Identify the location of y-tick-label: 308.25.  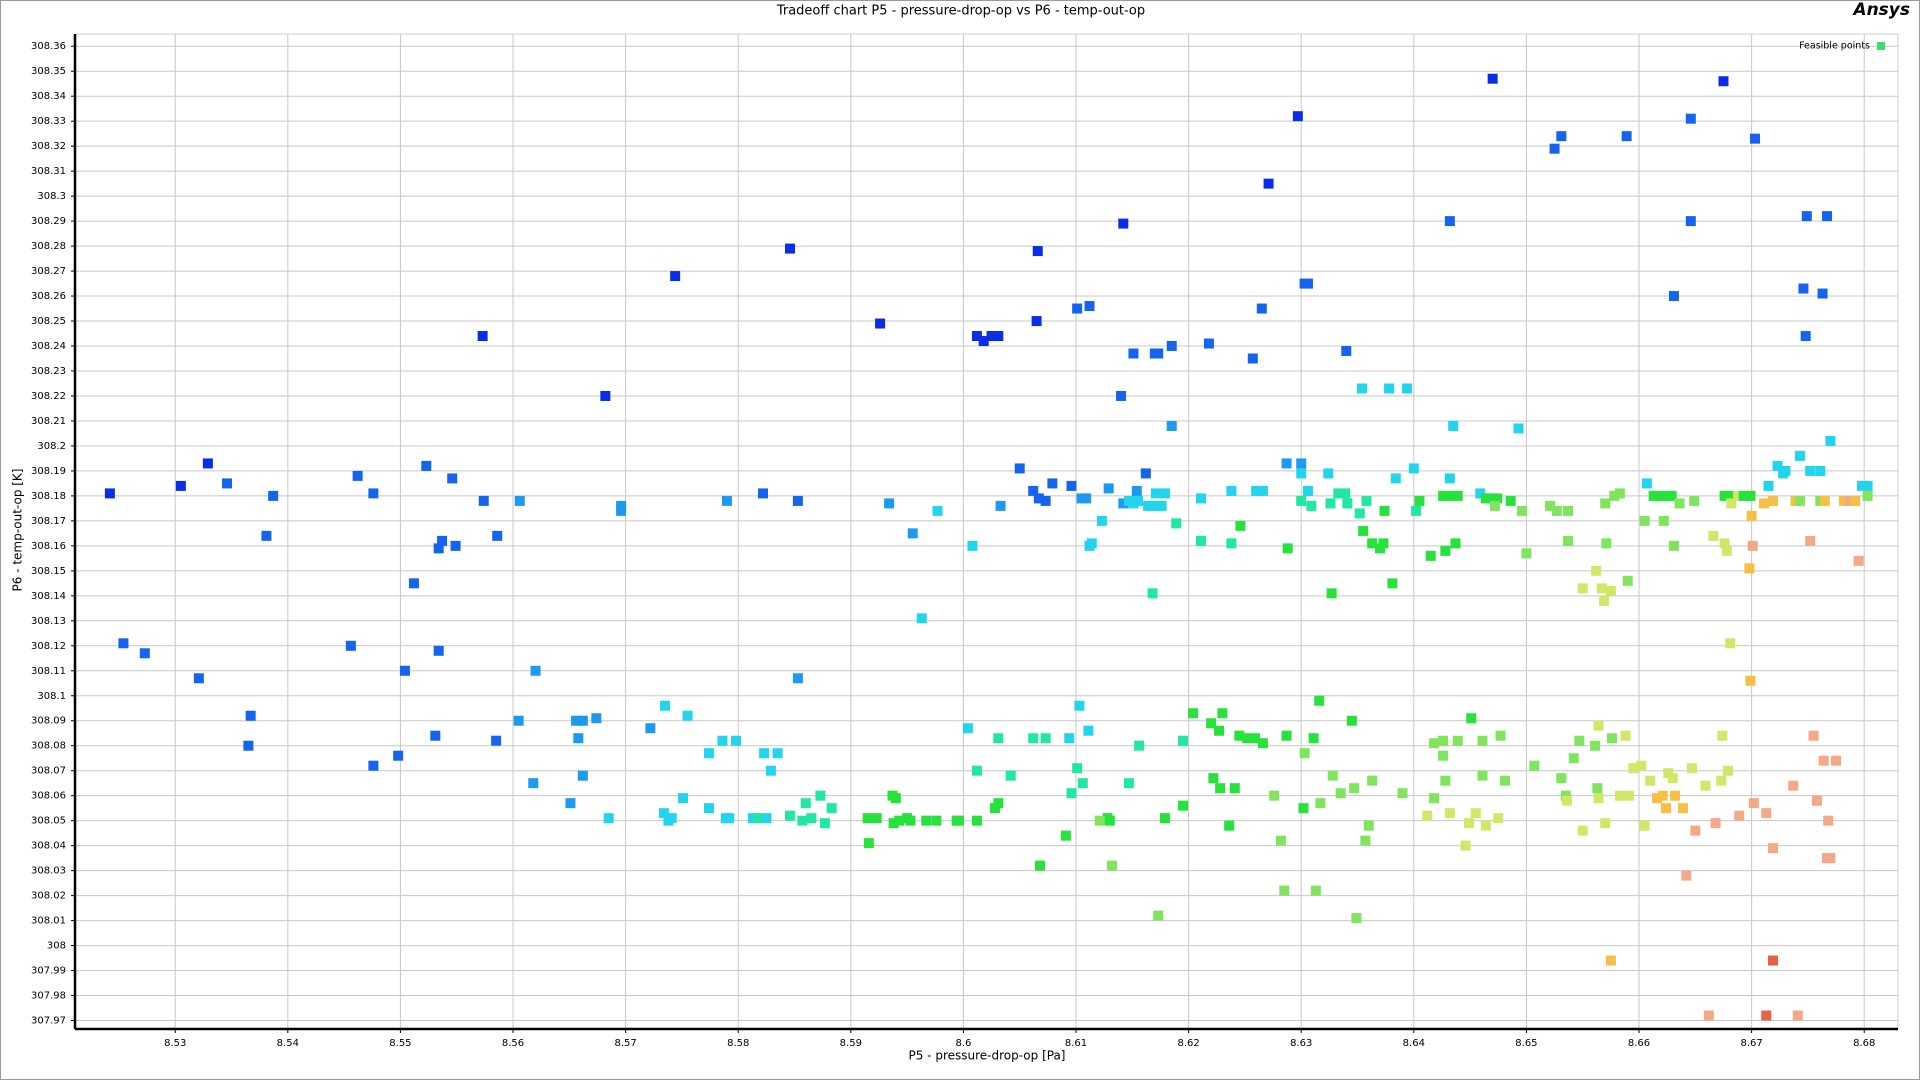
(48, 321).